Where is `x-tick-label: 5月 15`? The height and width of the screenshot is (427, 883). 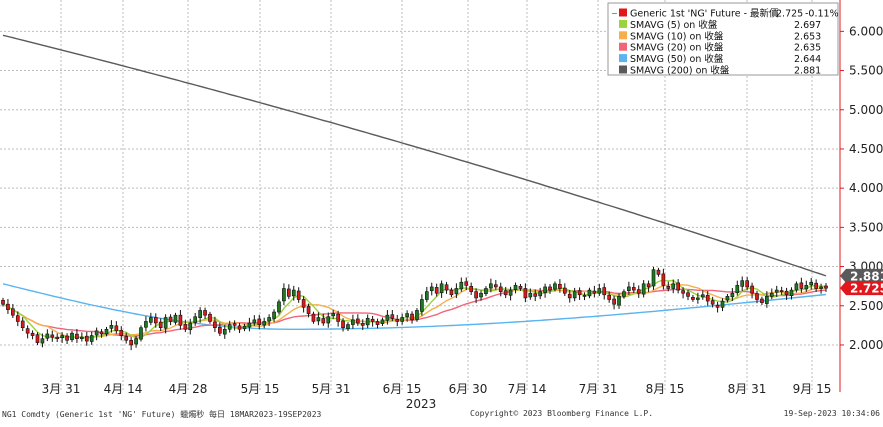 x-tick-label: 5月 15 is located at coordinates (260, 389).